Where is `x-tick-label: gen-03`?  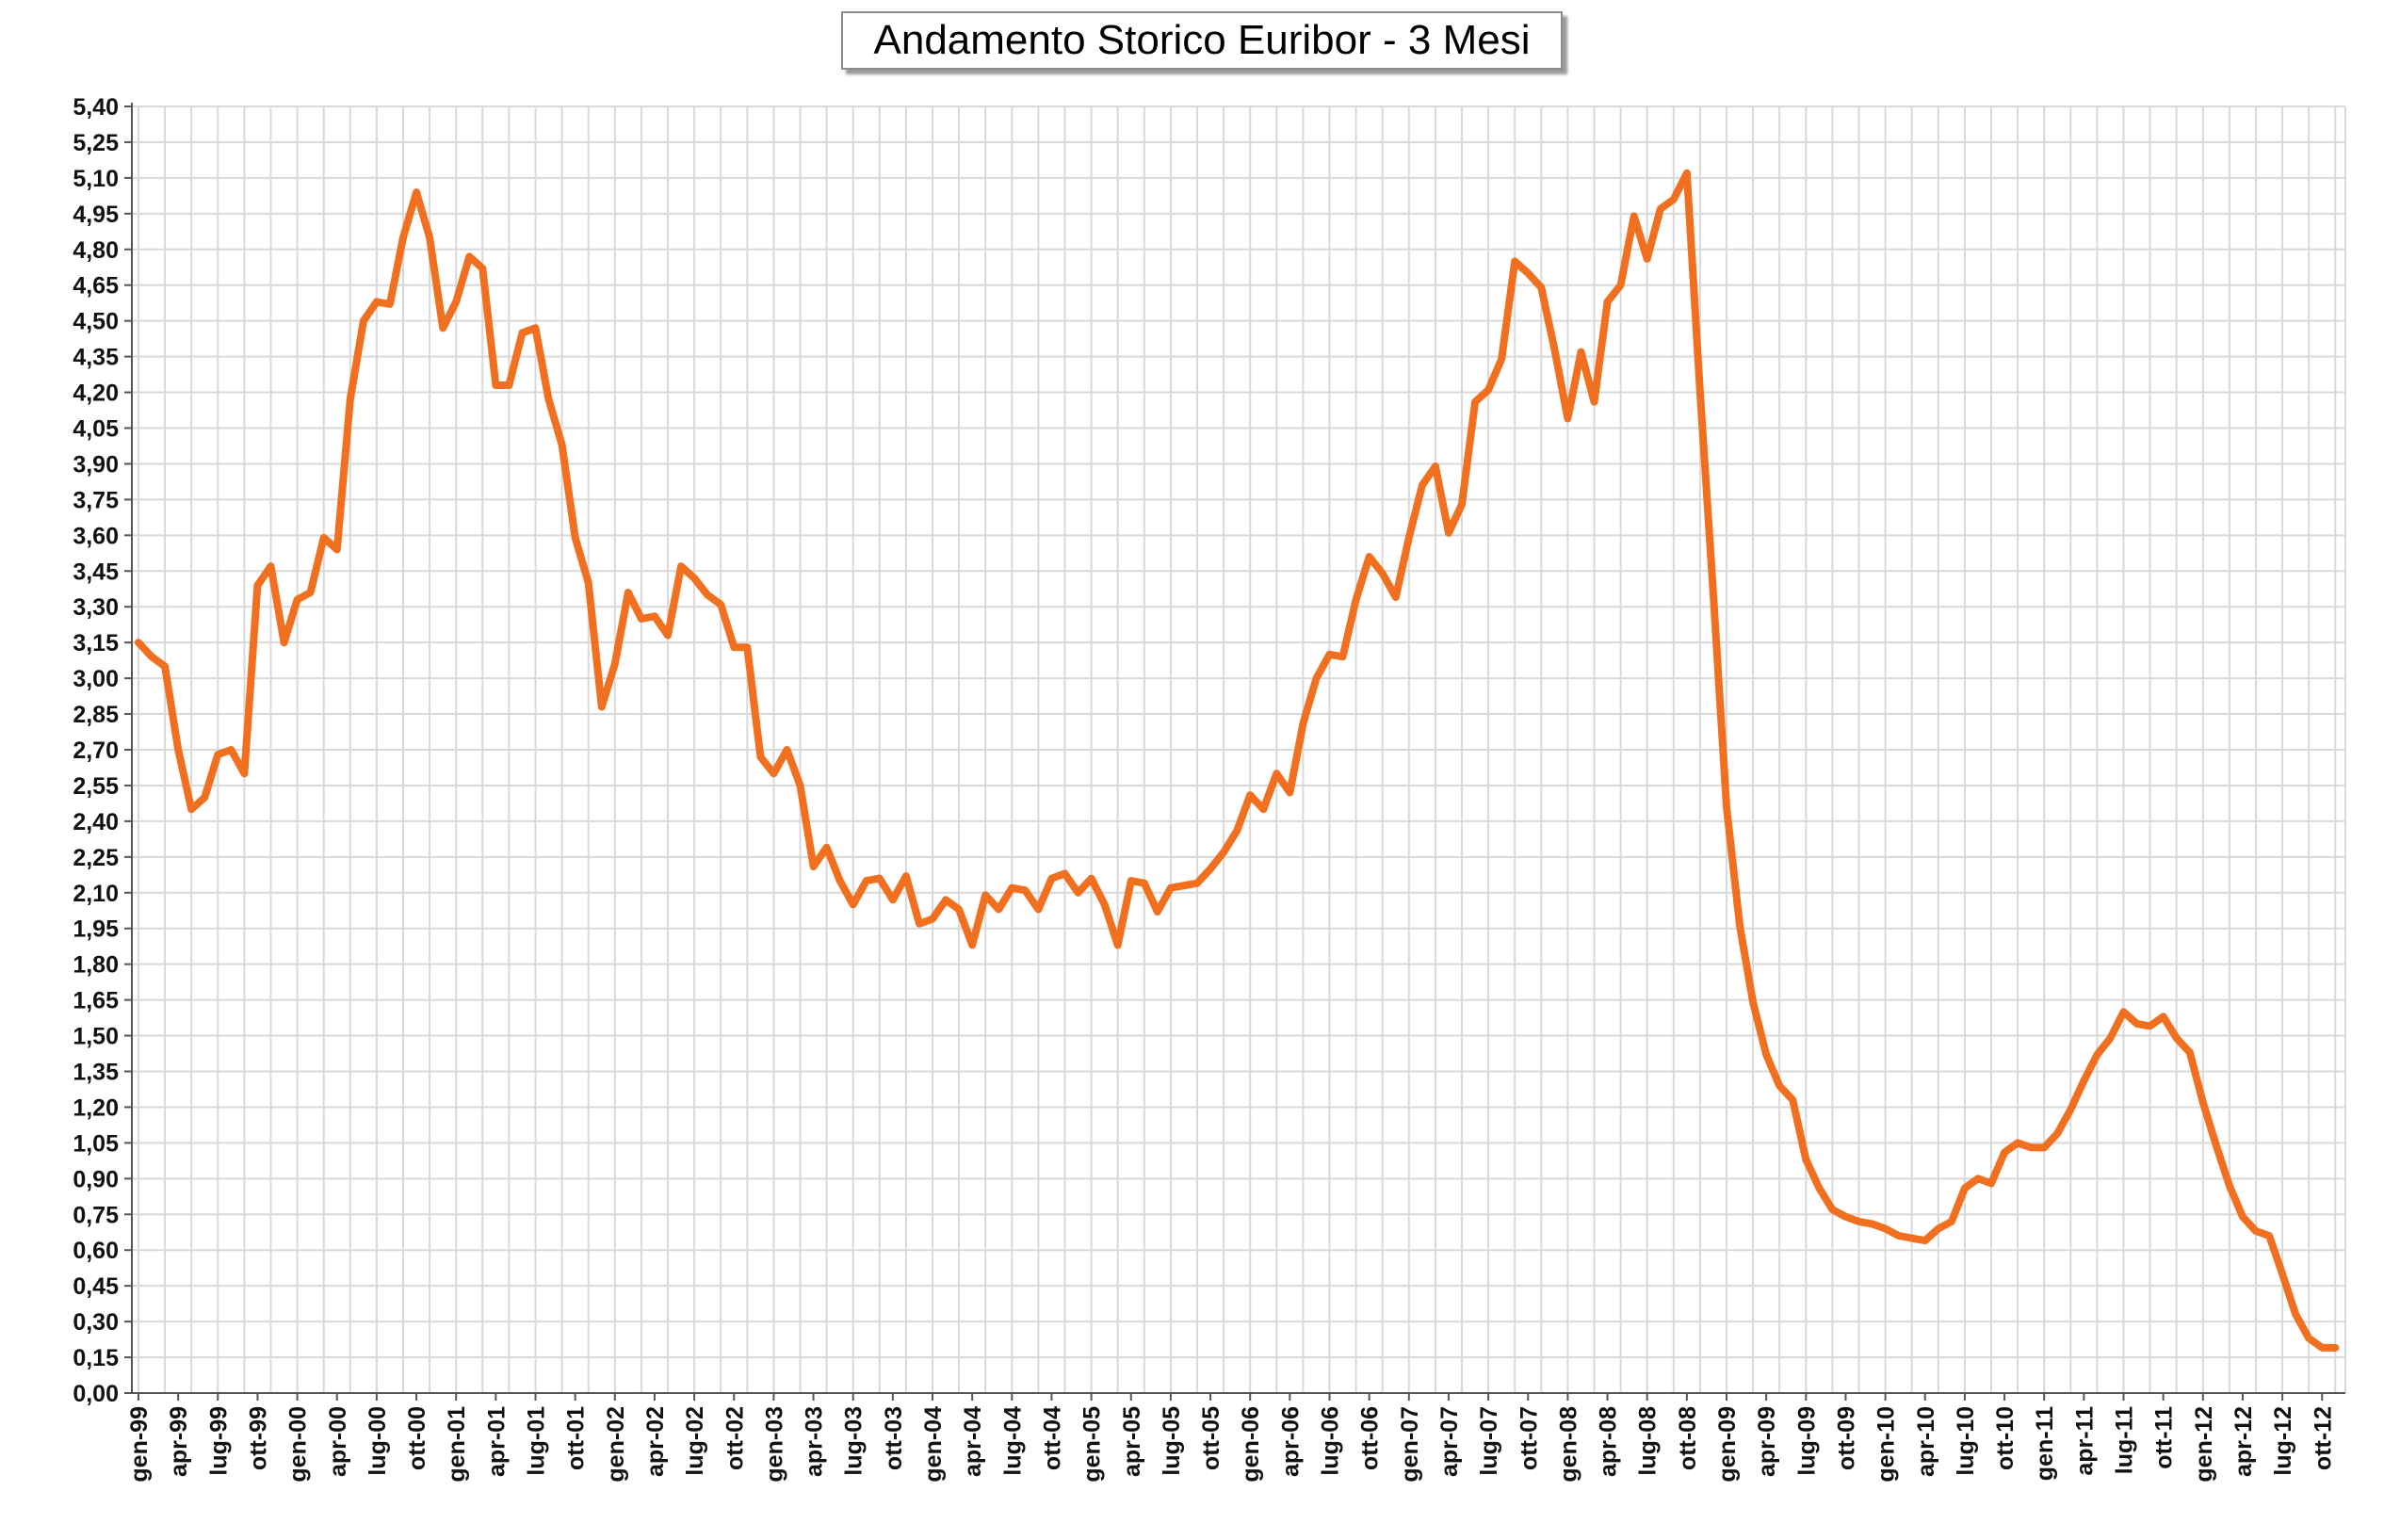 x-tick-label: gen-03 is located at coordinates (774, 1444).